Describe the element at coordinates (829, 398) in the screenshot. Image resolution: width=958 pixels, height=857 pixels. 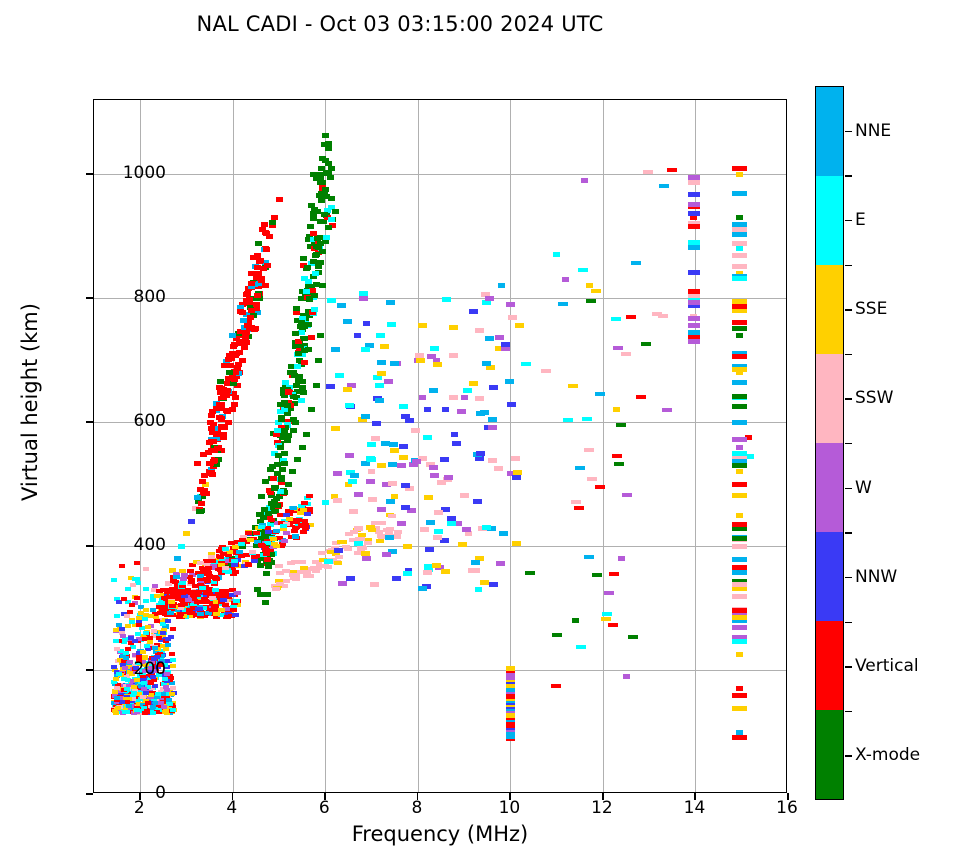
I see `colorbar-segment-ssw` at that location.